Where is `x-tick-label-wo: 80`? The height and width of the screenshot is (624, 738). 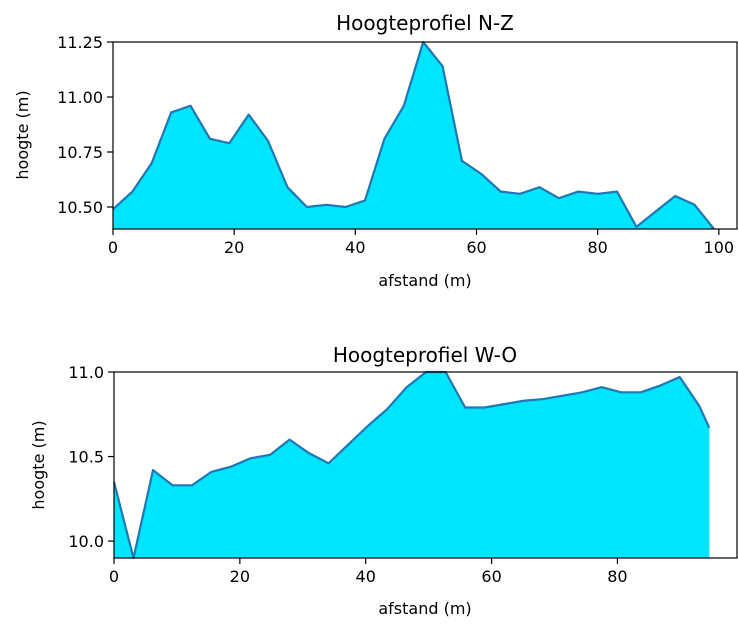 x-tick-label-wo: 80 is located at coordinates (617, 576).